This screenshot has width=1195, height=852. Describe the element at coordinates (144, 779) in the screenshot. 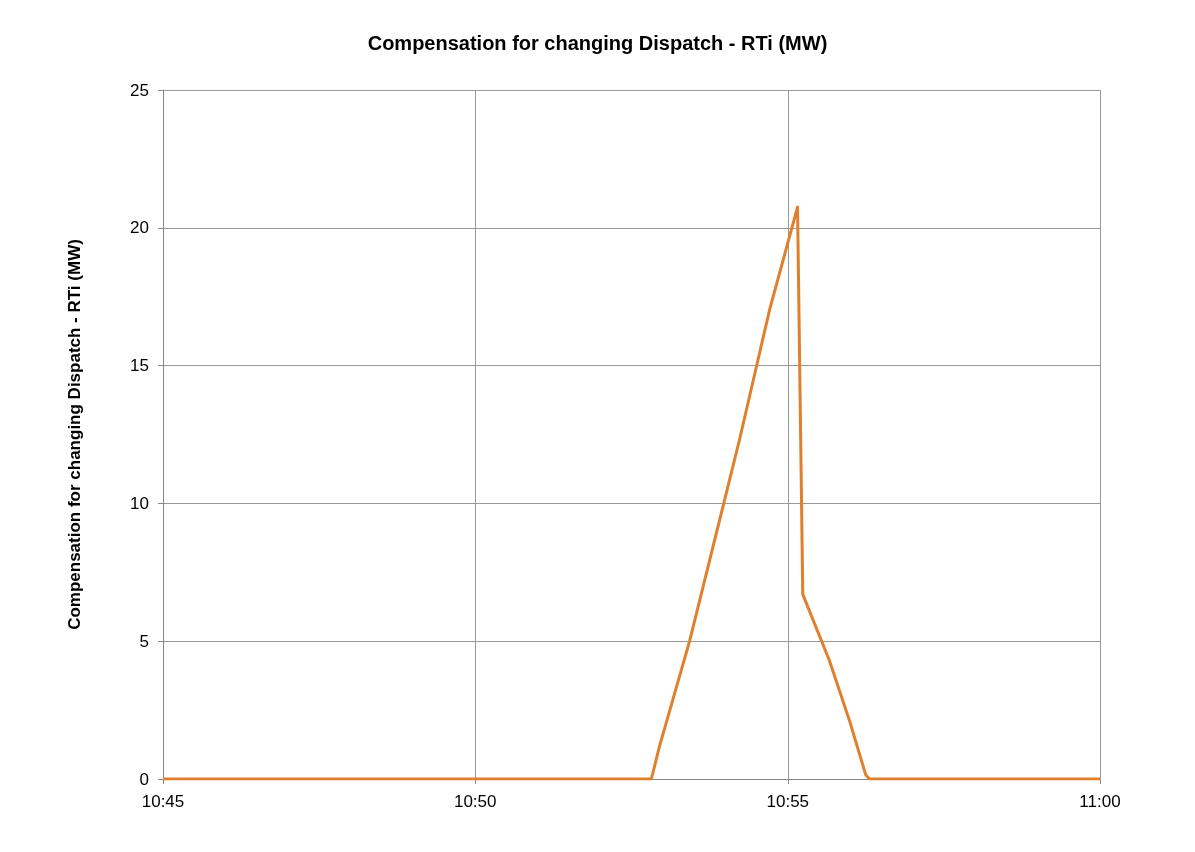

I see `y-tick-label: 0` at that location.